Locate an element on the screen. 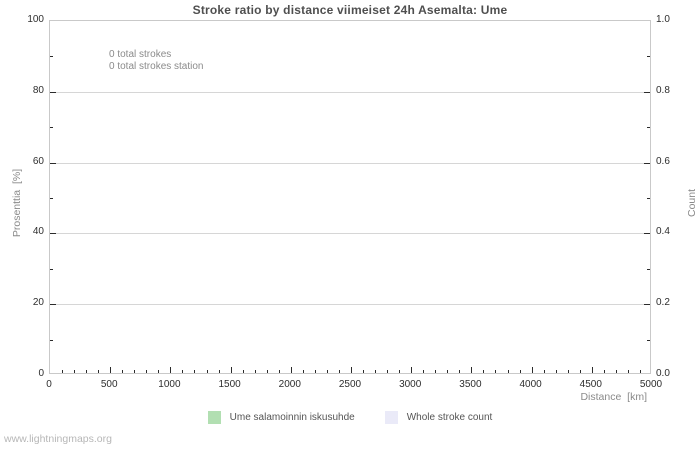  legend-item: Whole stroke count is located at coordinates (438, 417).